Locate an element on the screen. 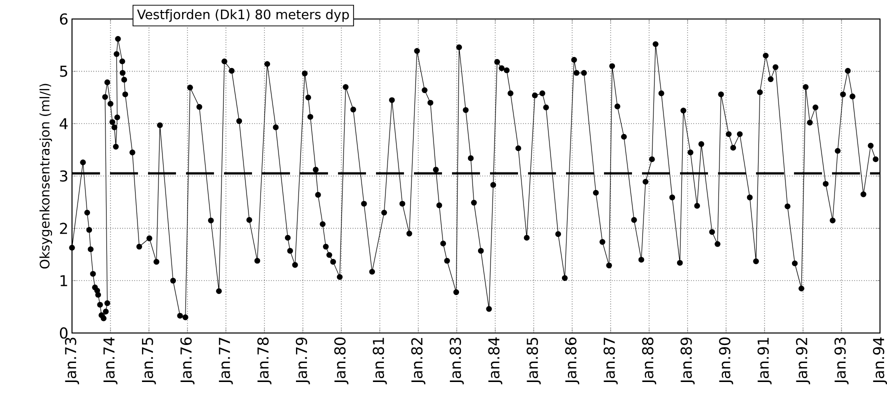 This screenshot has width=887, height=414. x-tick-label: Jan.86 is located at coordinates (572, 360).